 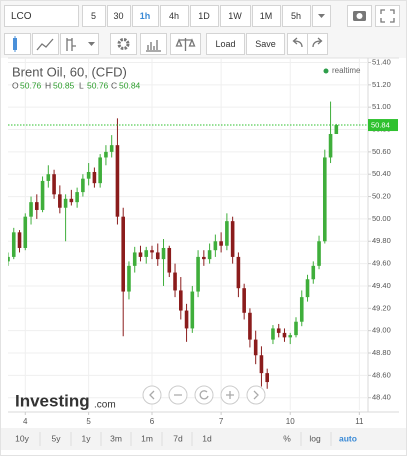 What do you see at coordinates (87, 438) in the screenshot?
I see `range-button: 1y` at bounding box center [87, 438].